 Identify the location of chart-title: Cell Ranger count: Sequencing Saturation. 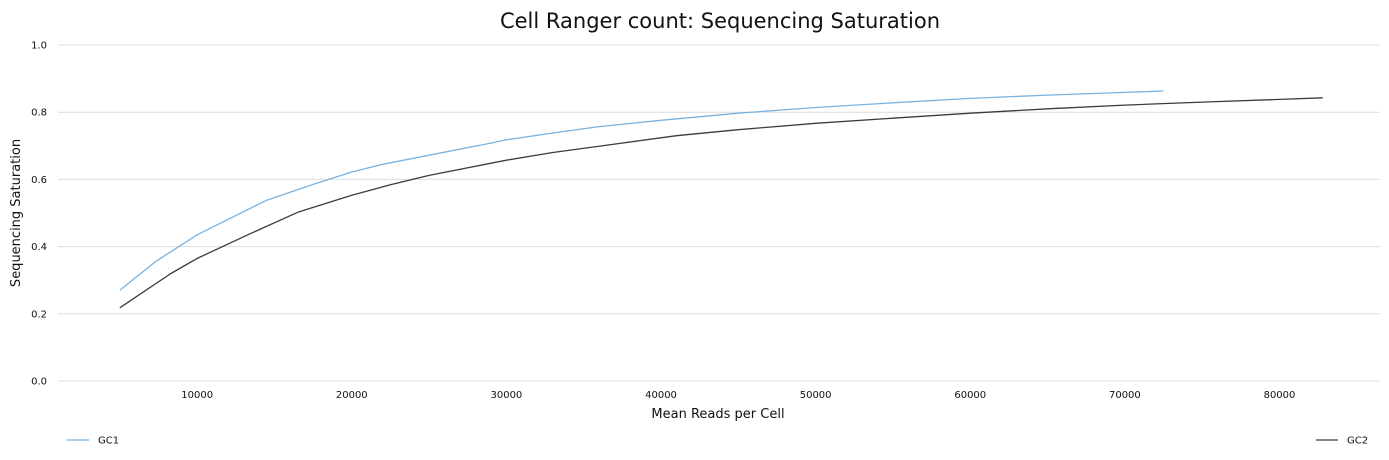
(720, 21).